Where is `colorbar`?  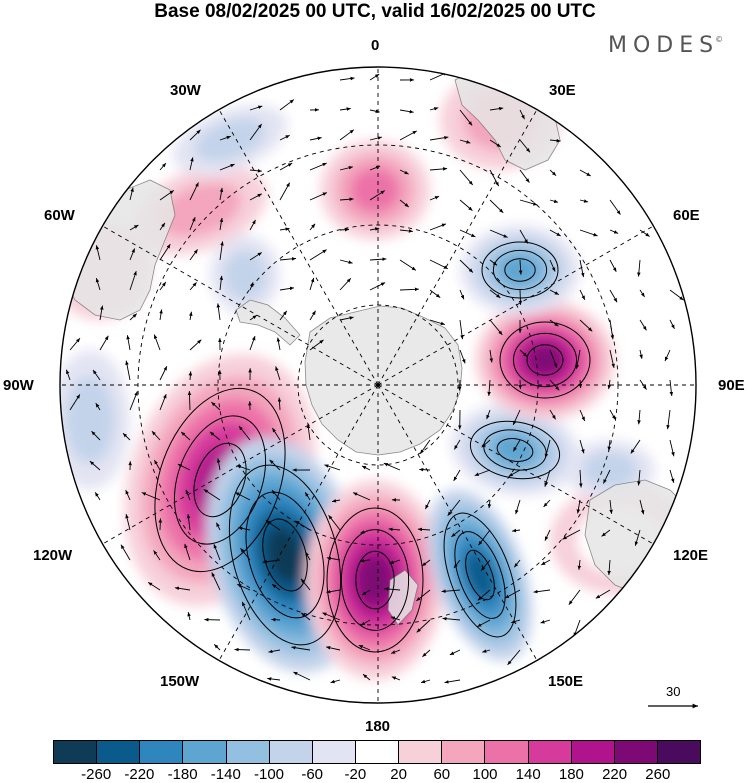 colorbar is located at coordinates (377, 752).